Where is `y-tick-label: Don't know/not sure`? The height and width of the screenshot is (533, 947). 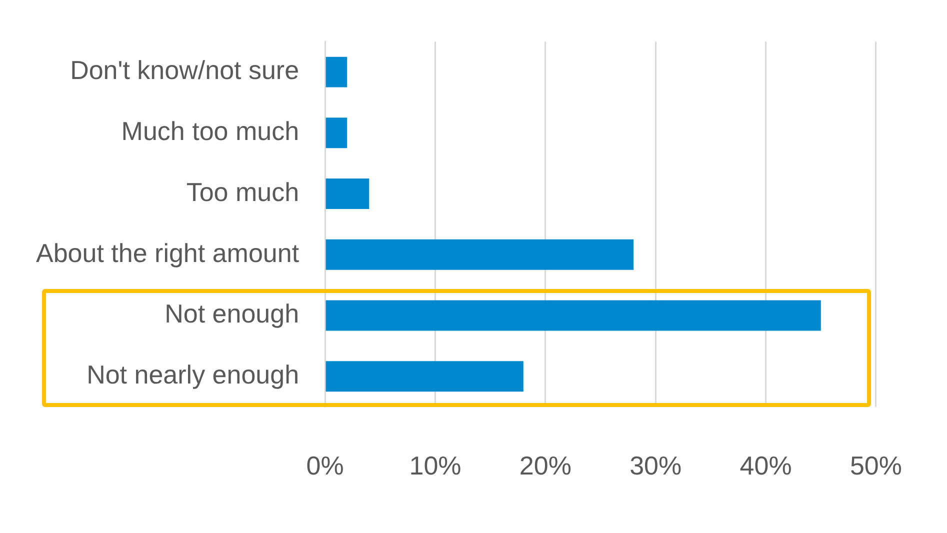 y-tick-label: Don't know/not sure is located at coordinates (185, 70).